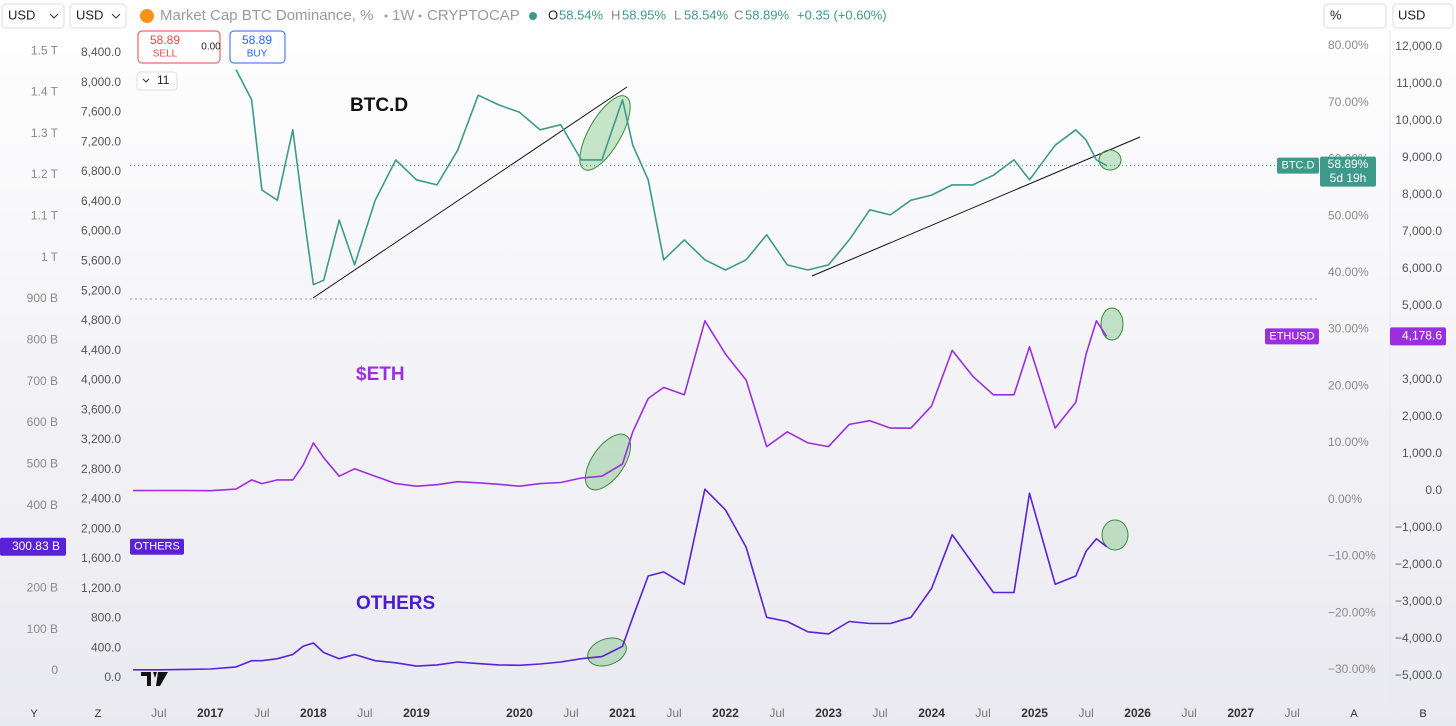 This screenshot has height=726, width=1456. What do you see at coordinates (163, 80) in the screenshot?
I see `indicators-count: 11` at bounding box center [163, 80].